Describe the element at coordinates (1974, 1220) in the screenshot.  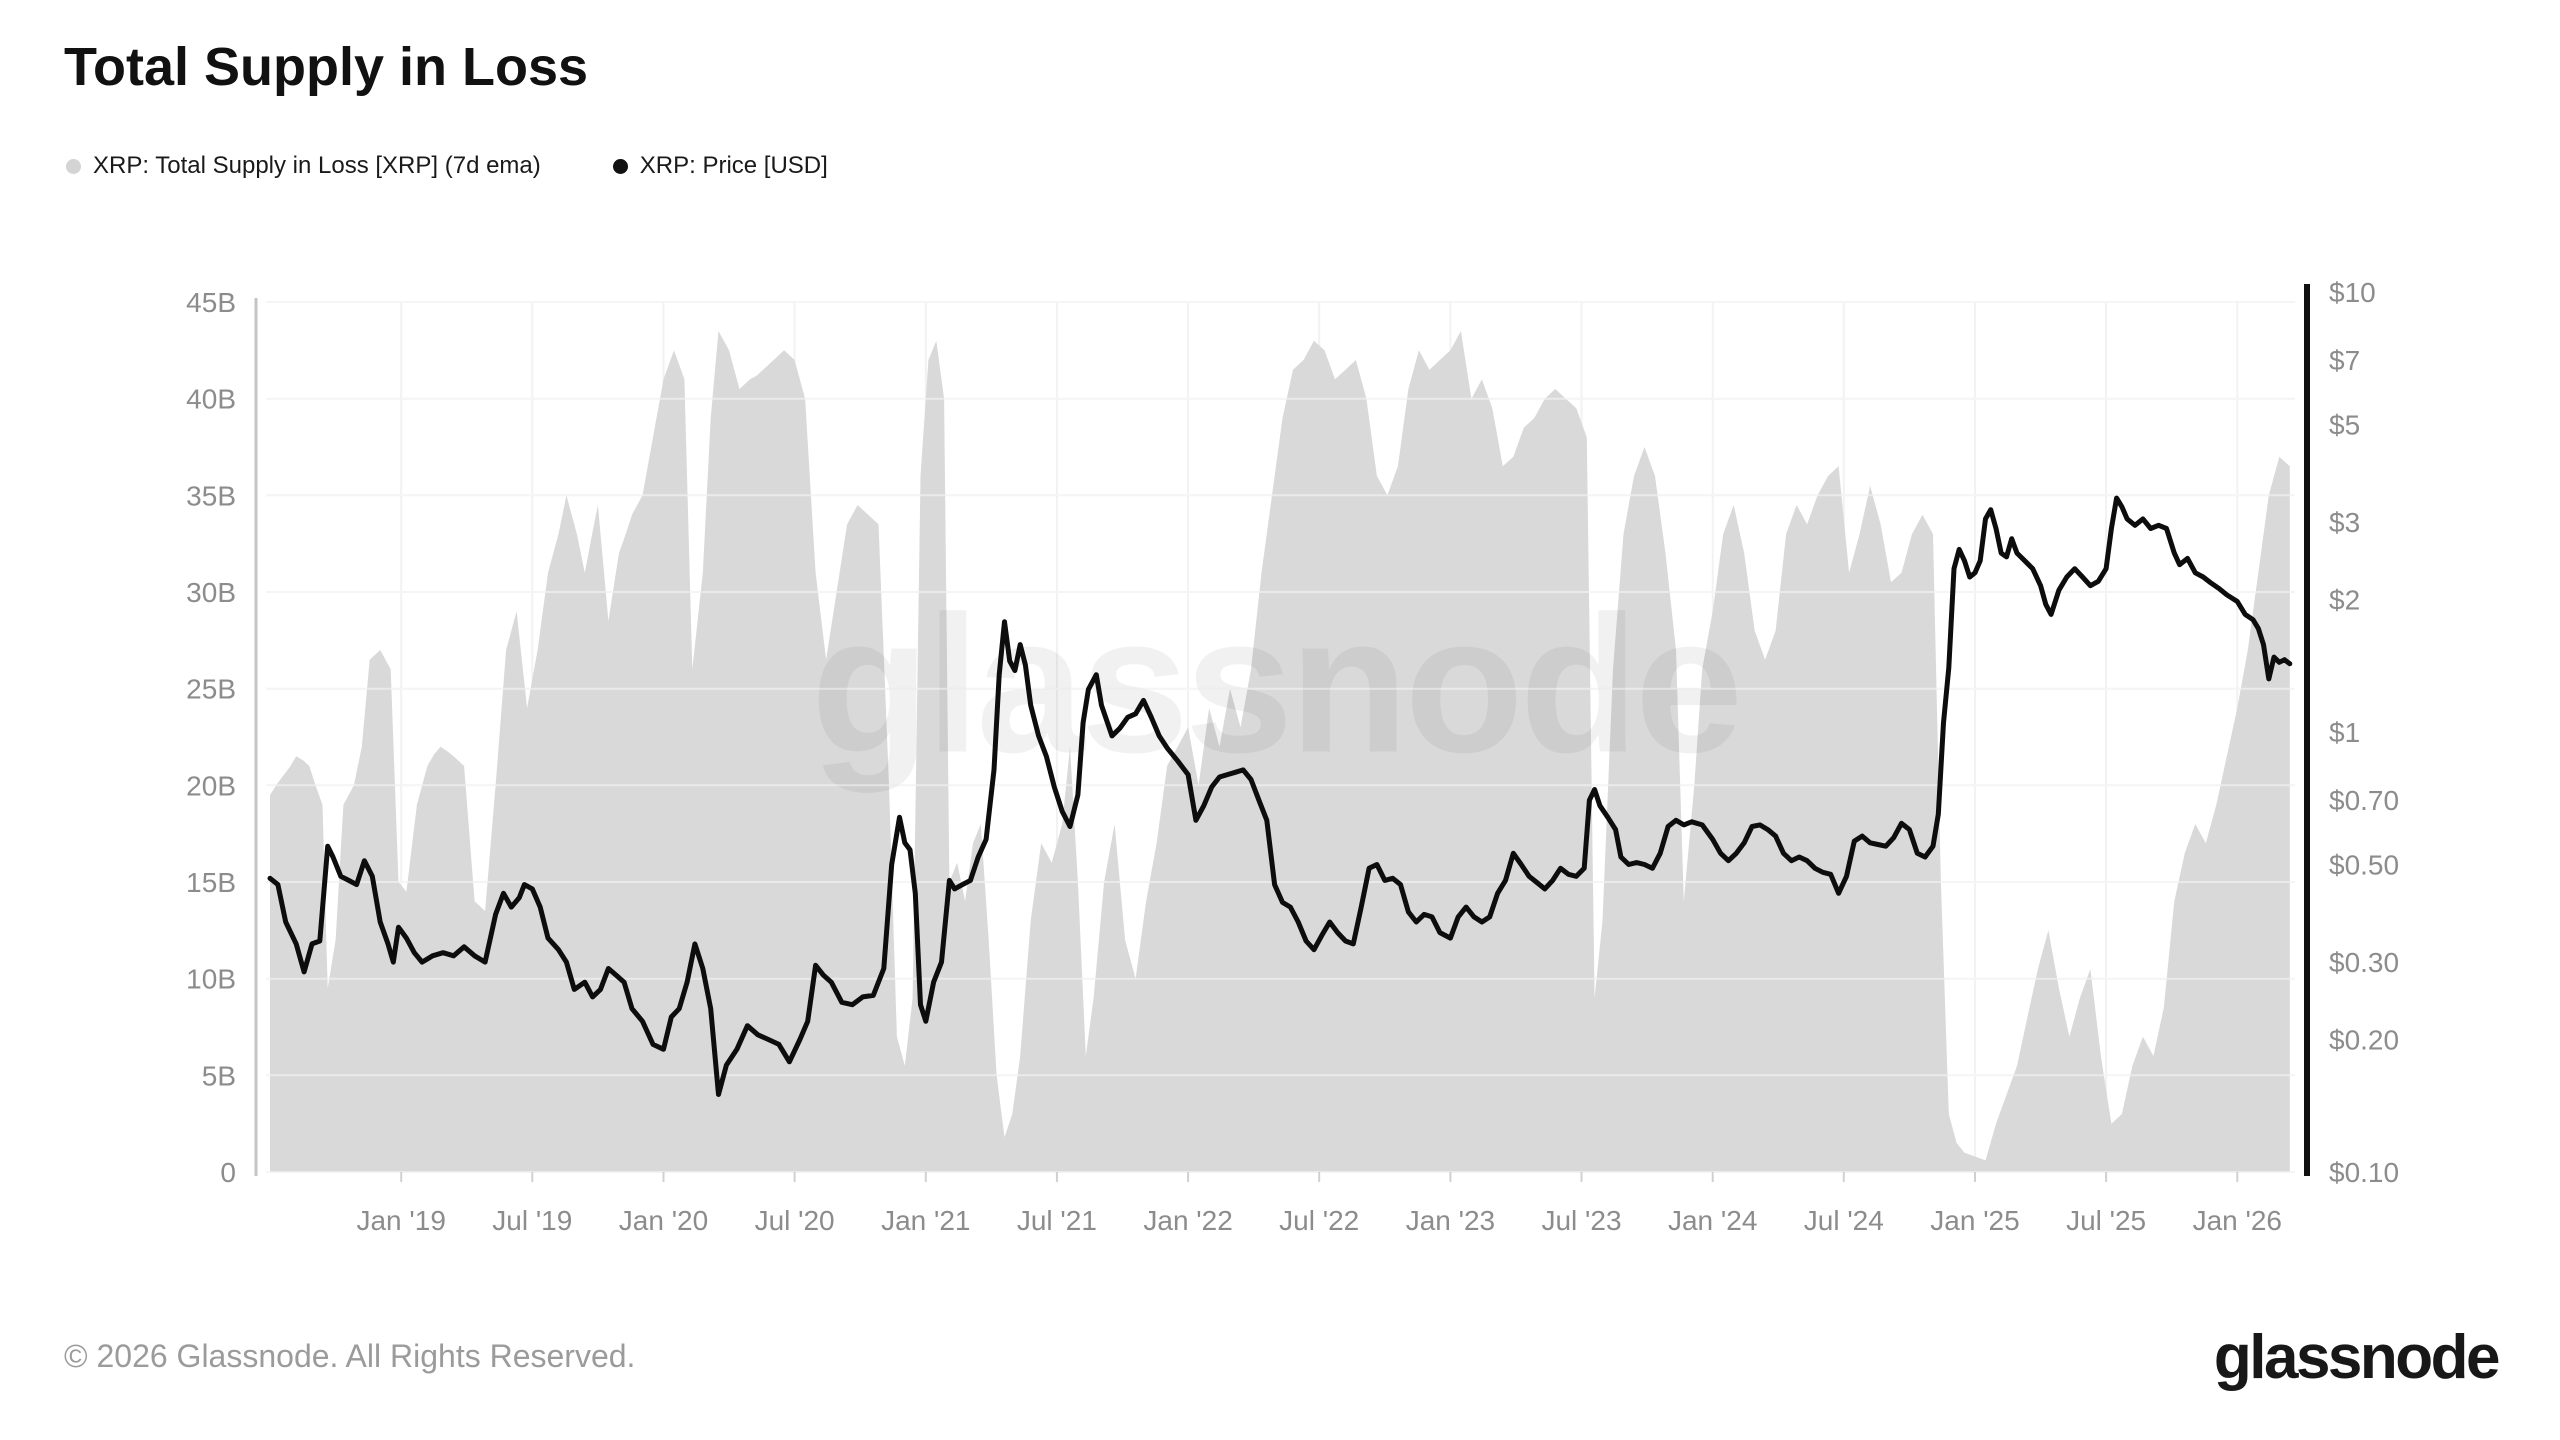
I see `x-tick-label: Jan '25` at that location.